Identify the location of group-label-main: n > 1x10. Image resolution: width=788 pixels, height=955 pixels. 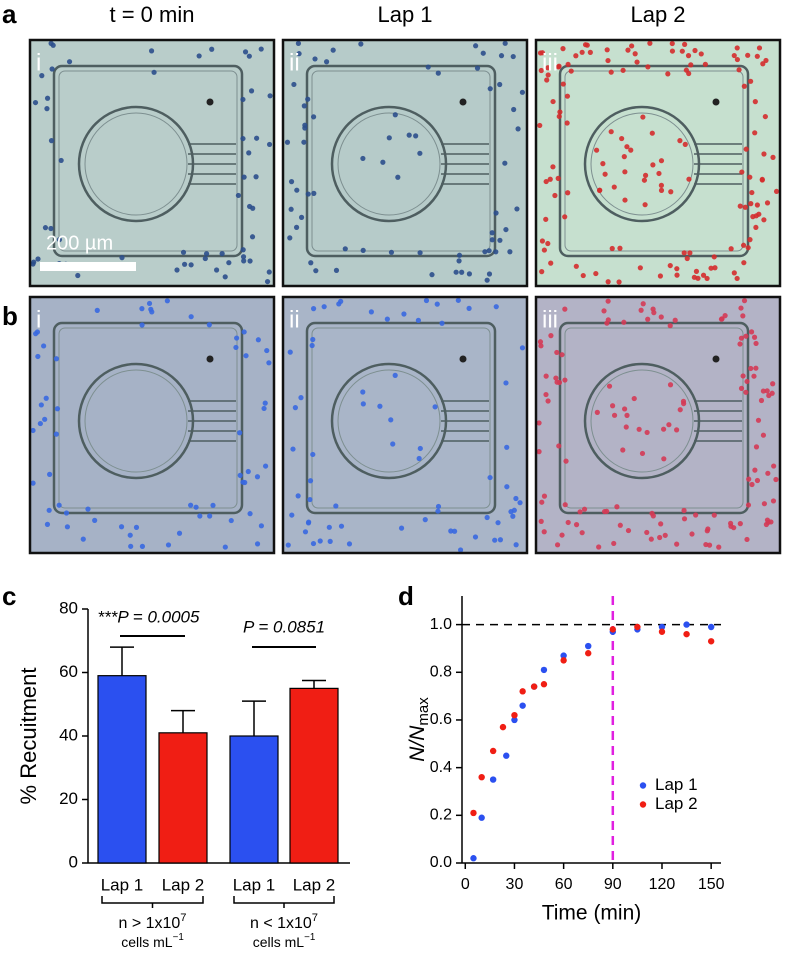
(149, 923).